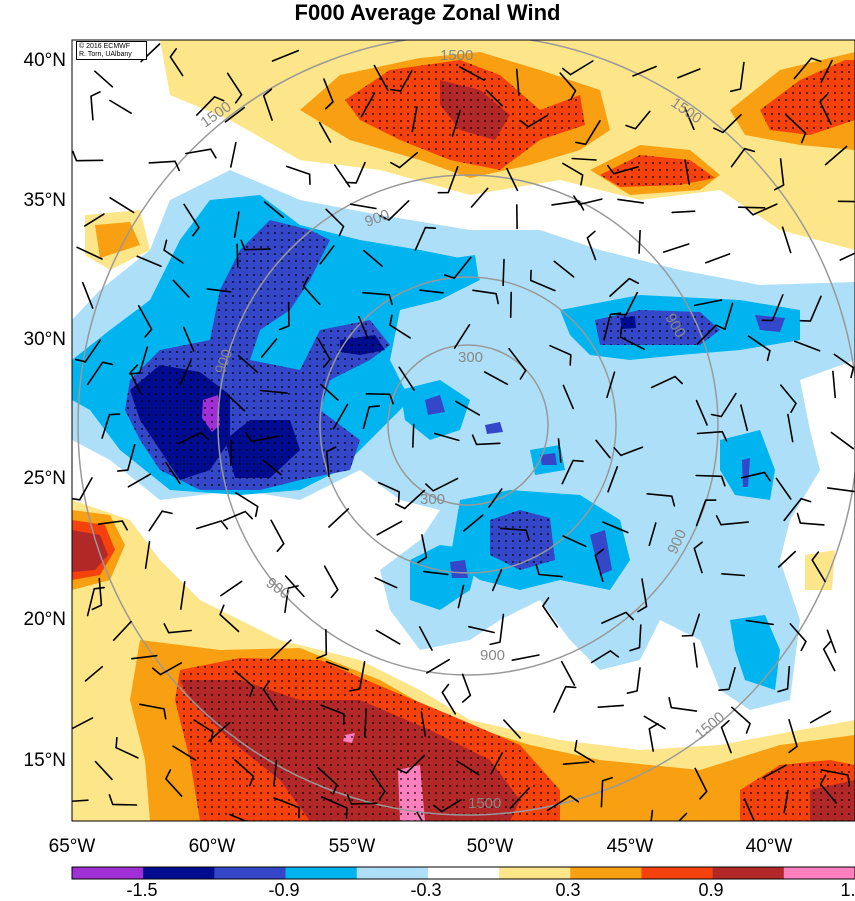 The height and width of the screenshot is (901, 855). Describe the element at coordinates (72, 847) in the screenshot. I see `lon-label: 65°W` at that location.